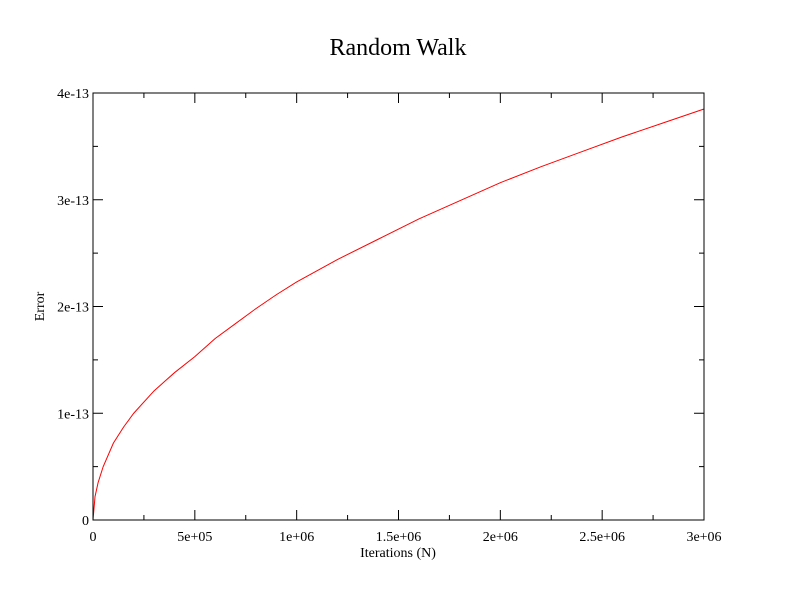 Image resolution: width=792 pixels, height=612 pixels. I want to click on y-tick-label: 0, so click(85, 521).